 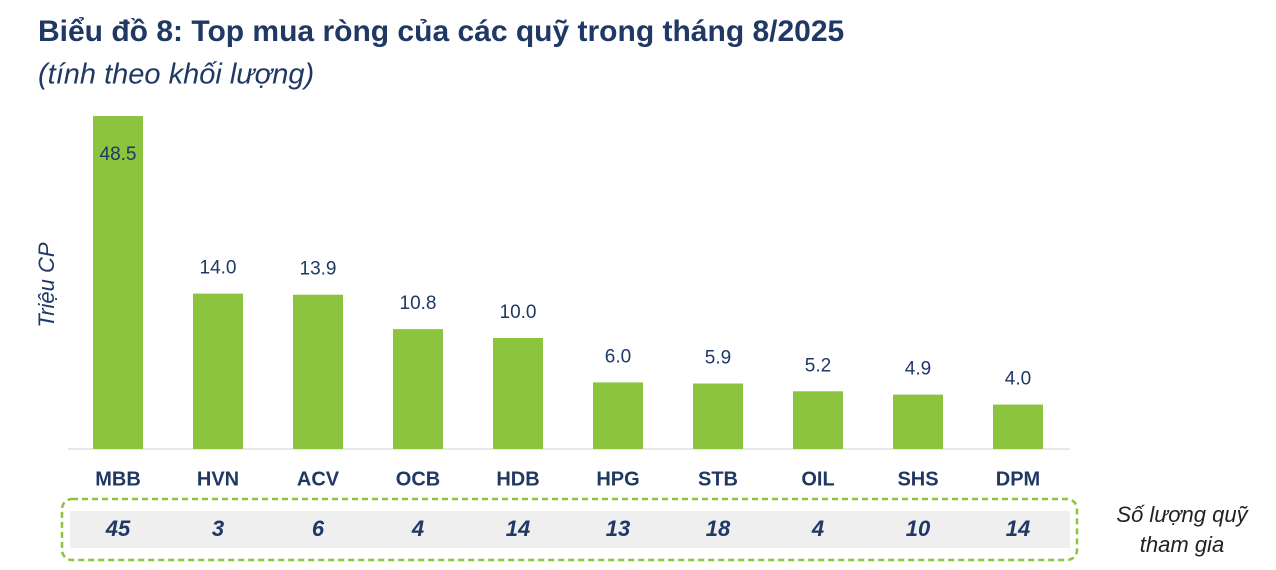 What do you see at coordinates (818, 365) in the screenshot?
I see `value-label: 5.2` at bounding box center [818, 365].